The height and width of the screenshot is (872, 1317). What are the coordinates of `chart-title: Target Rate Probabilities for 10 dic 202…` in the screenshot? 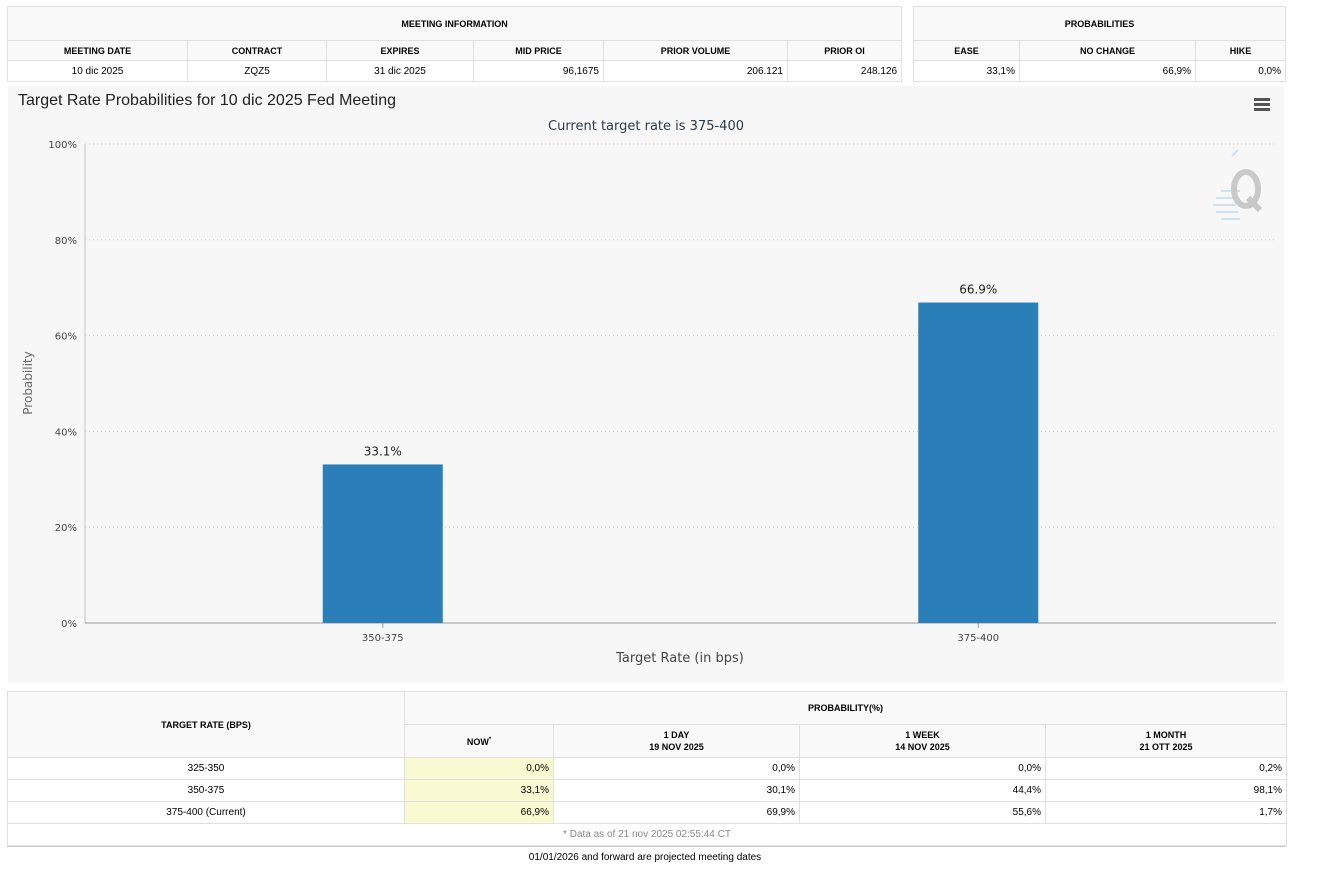 It's located at (207, 100).